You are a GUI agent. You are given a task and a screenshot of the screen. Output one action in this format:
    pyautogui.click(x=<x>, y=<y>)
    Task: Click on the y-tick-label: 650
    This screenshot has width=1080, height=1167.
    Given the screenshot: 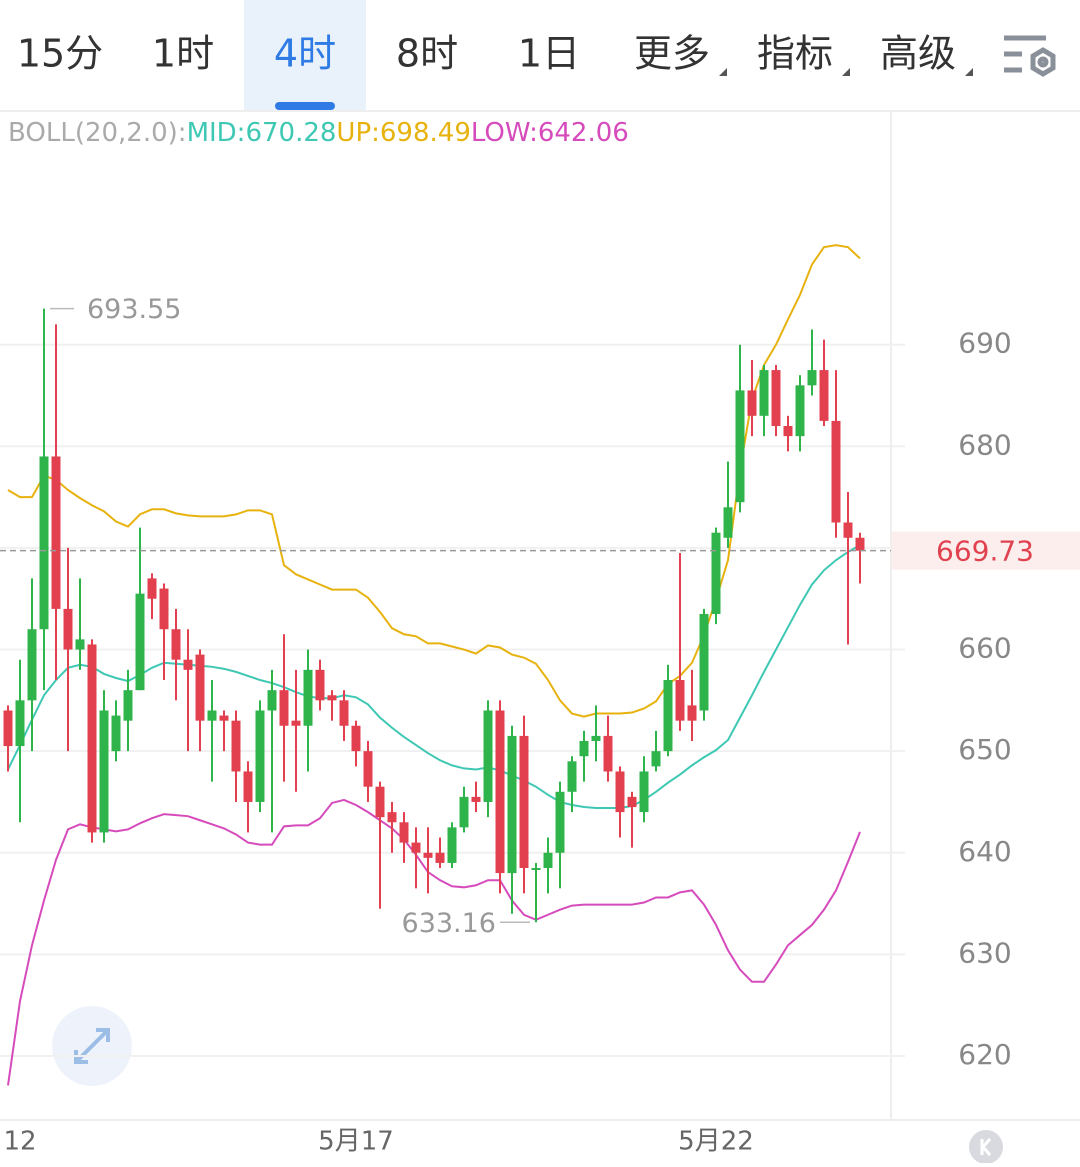 What is the action you would take?
    pyautogui.click(x=984, y=749)
    